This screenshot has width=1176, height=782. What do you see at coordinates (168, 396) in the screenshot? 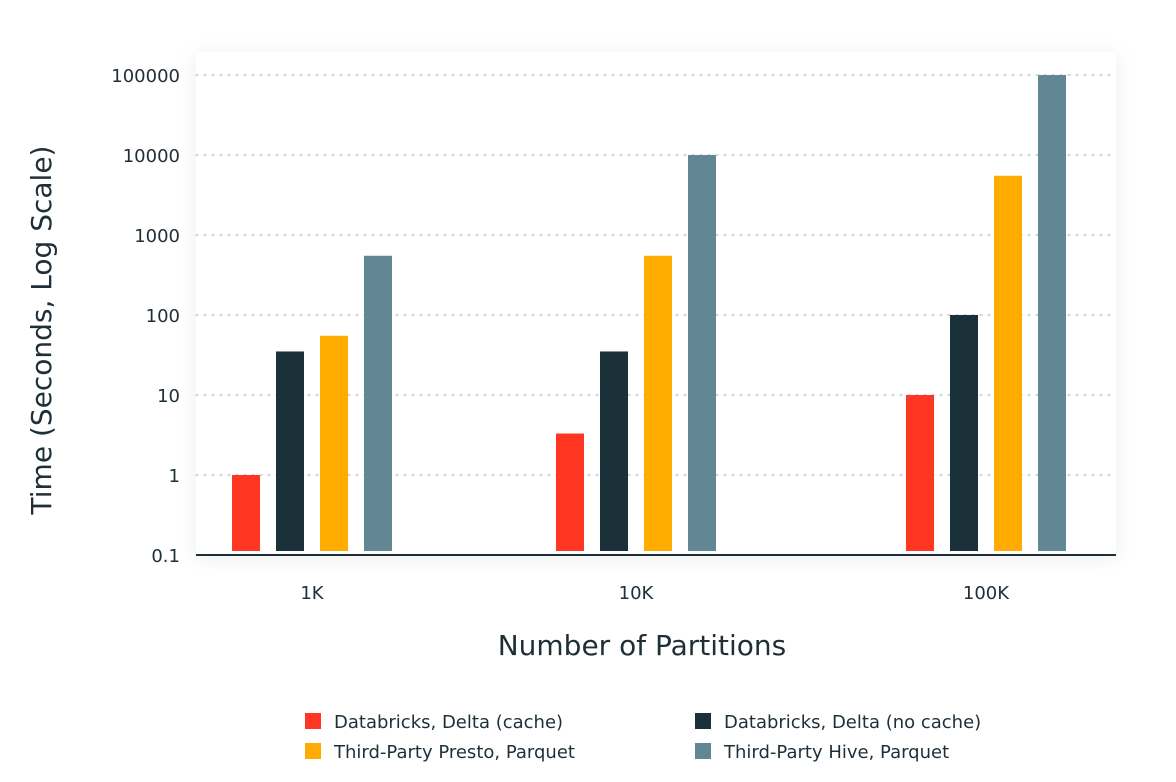
I see `y-tick-label: 10` at bounding box center [168, 396].